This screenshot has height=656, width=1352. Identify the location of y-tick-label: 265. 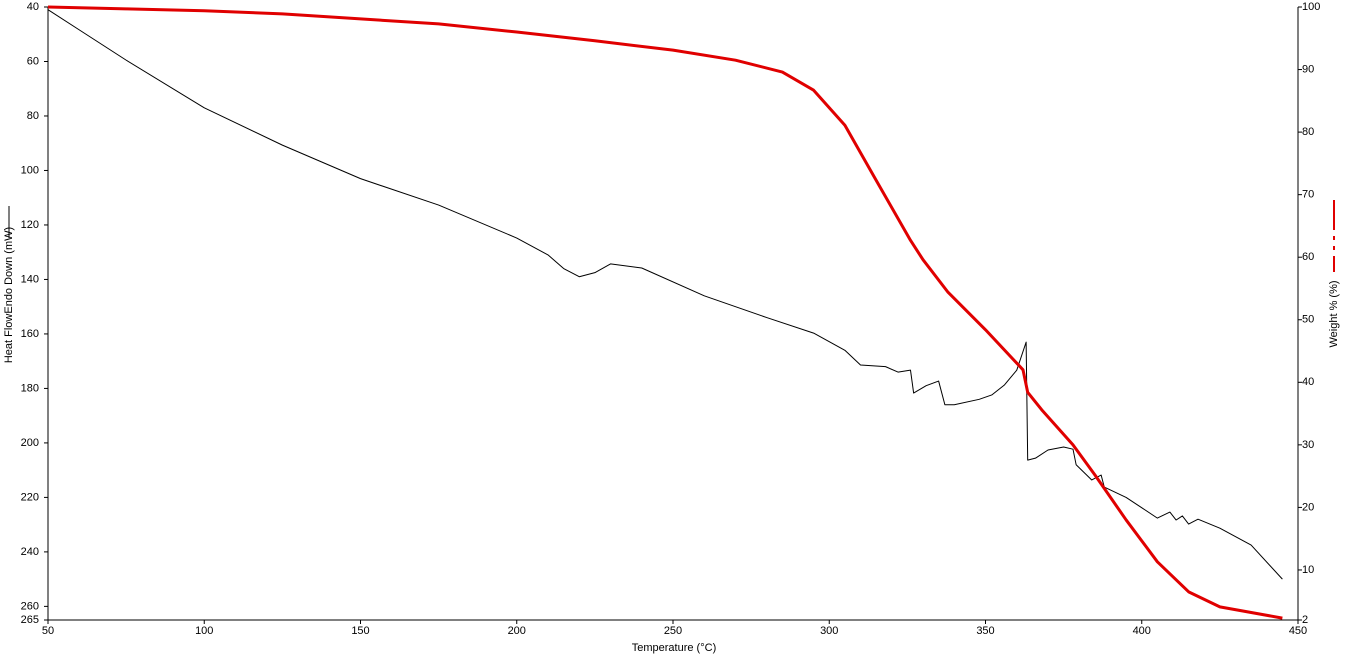
(30, 620).